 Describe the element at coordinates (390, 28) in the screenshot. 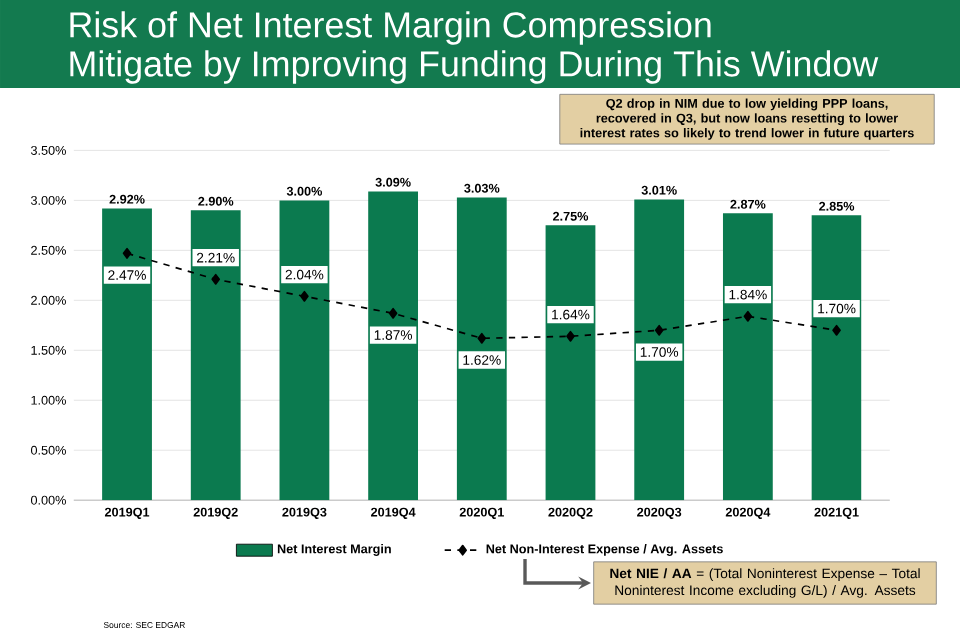

I see `chart-title: Risk of Net Interest Margin Compression` at that location.